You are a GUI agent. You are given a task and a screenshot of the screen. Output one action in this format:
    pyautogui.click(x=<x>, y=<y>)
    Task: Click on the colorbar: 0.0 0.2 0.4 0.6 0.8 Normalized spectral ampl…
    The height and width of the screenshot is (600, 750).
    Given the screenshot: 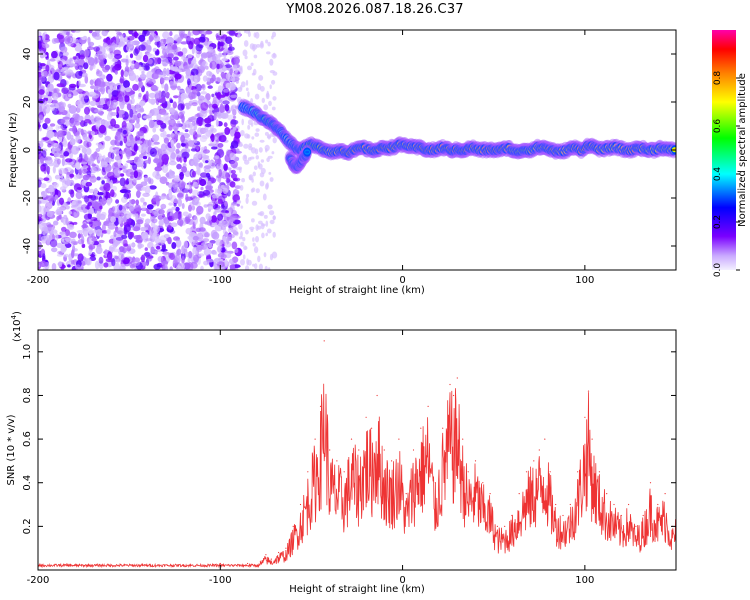 What is the action you would take?
    pyautogui.click(x=730, y=153)
    